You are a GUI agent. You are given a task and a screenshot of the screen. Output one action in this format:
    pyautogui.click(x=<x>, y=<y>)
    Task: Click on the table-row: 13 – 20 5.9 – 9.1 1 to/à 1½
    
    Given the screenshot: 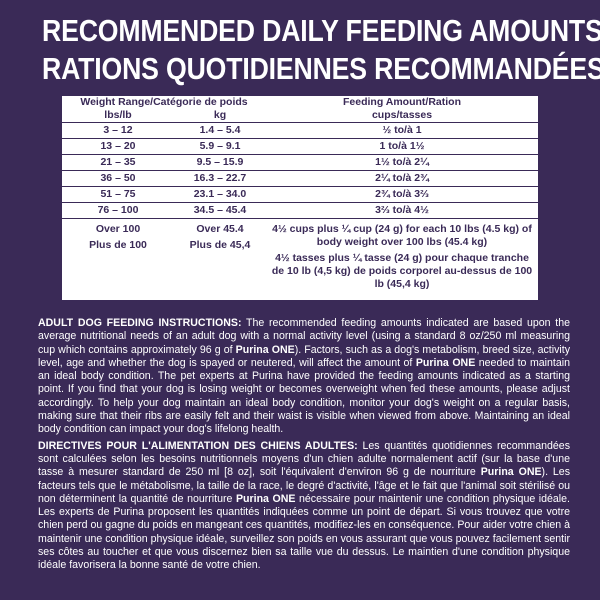 What is the action you would take?
    pyautogui.click(x=300, y=146)
    